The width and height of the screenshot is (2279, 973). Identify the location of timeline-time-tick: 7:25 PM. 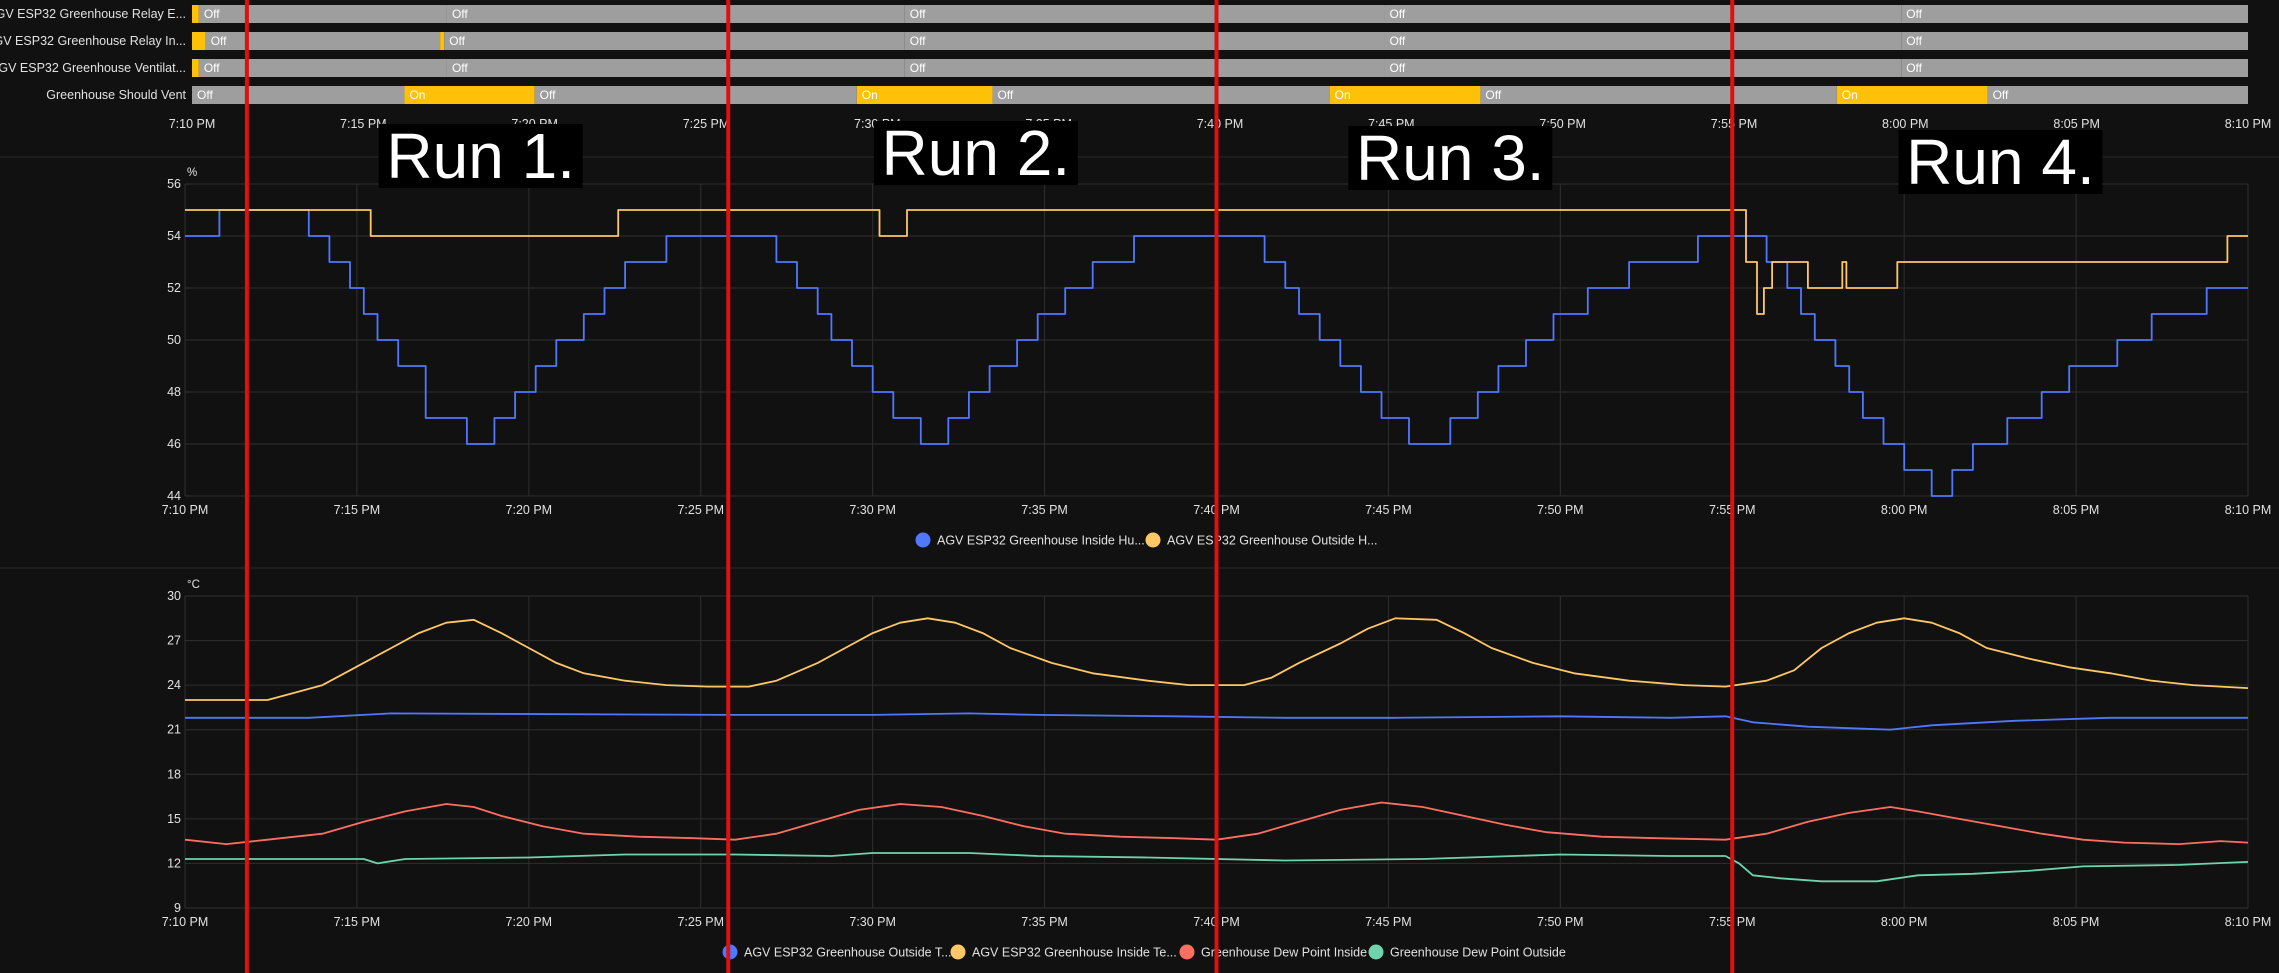
(706, 124).